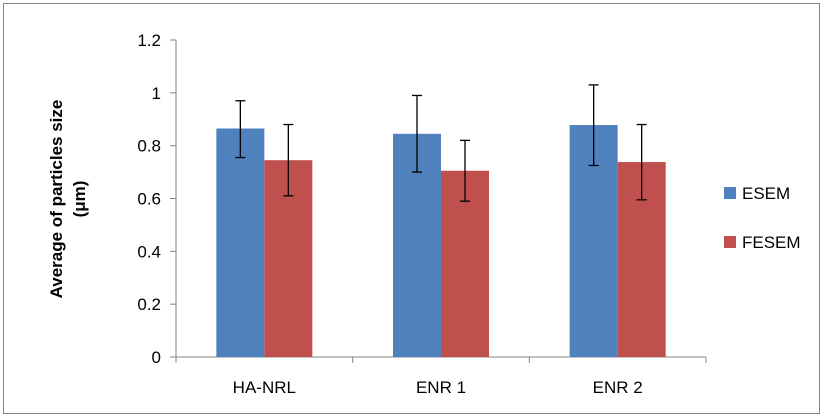 The width and height of the screenshot is (825, 419). Describe the element at coordinates (441, 387) in the screenshot. I see `x-tick-label: ENR 1` at that location.